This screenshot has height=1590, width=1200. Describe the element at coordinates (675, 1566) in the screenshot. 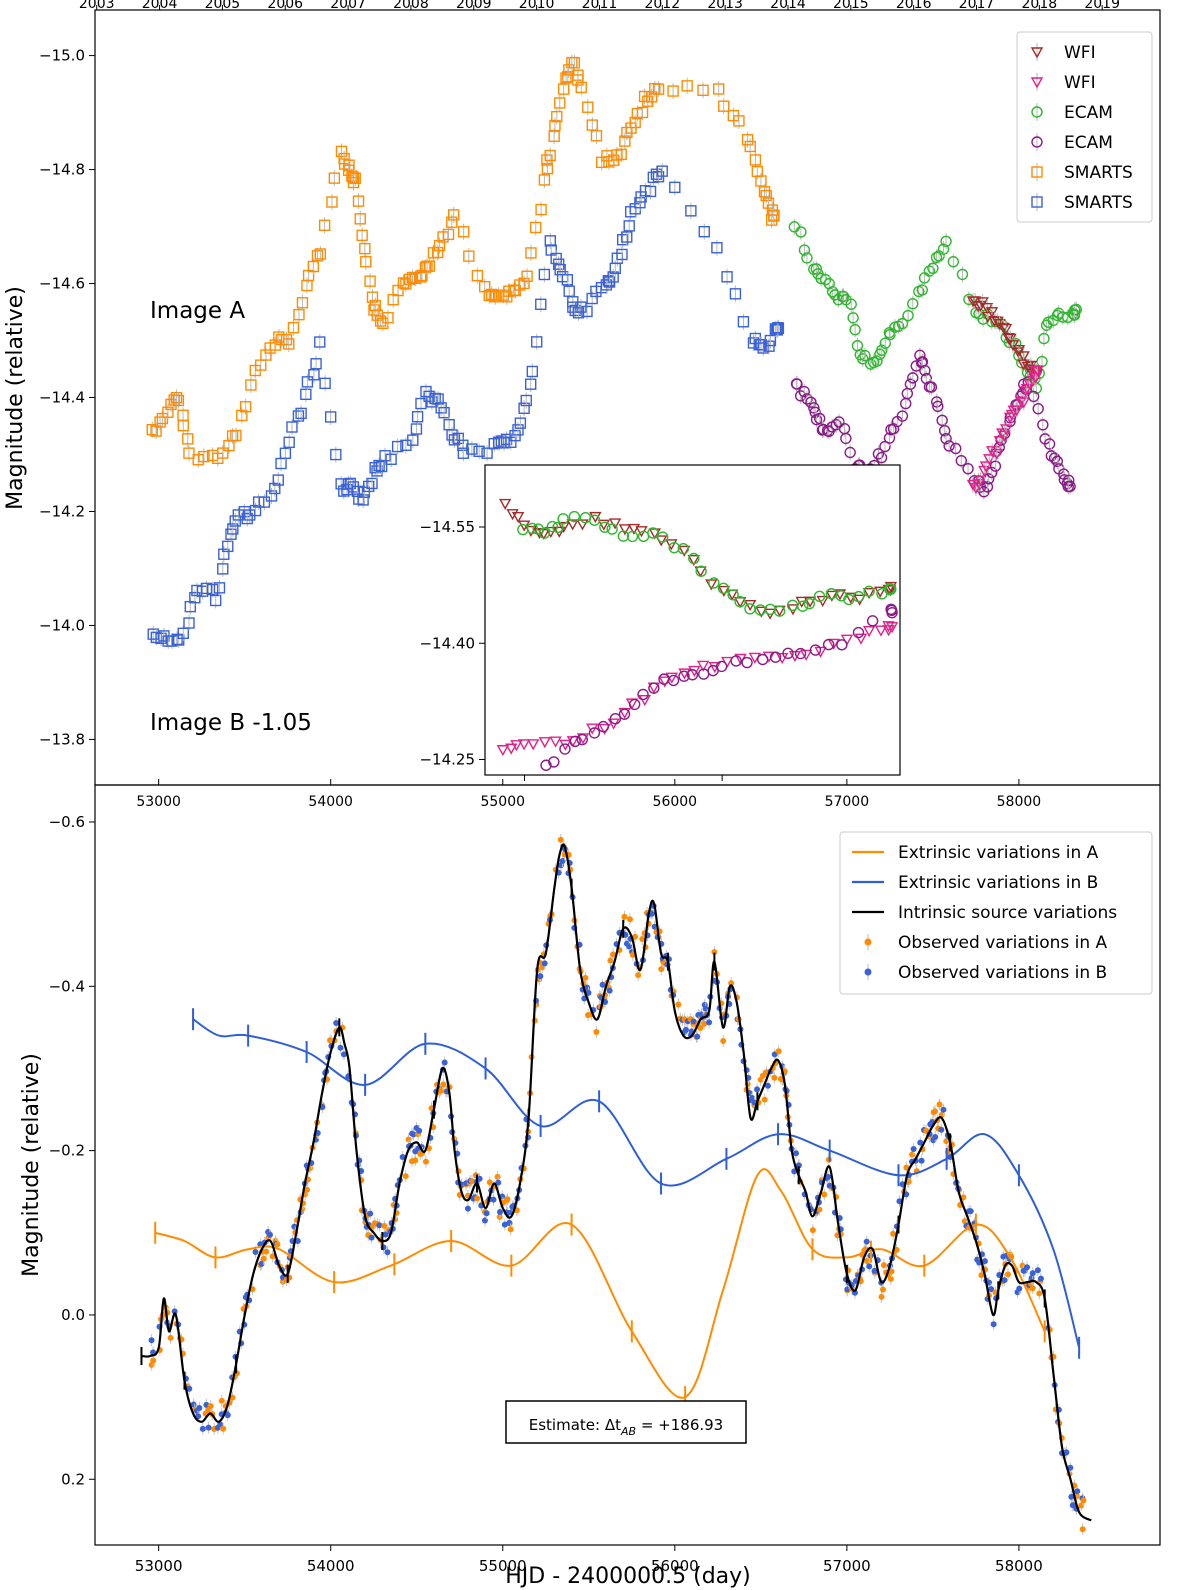

I see `bottom-x-tick-label: 56000` at that location.